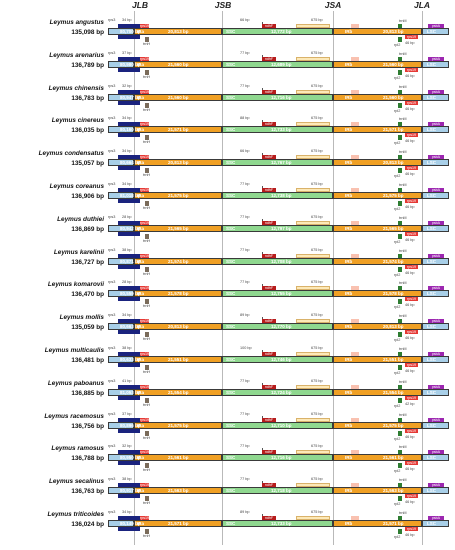  What do you see at coordinates (87, 262) in the screenshot?
I see `genome-size: 136,727 bp` at bounding box center [87, 262].